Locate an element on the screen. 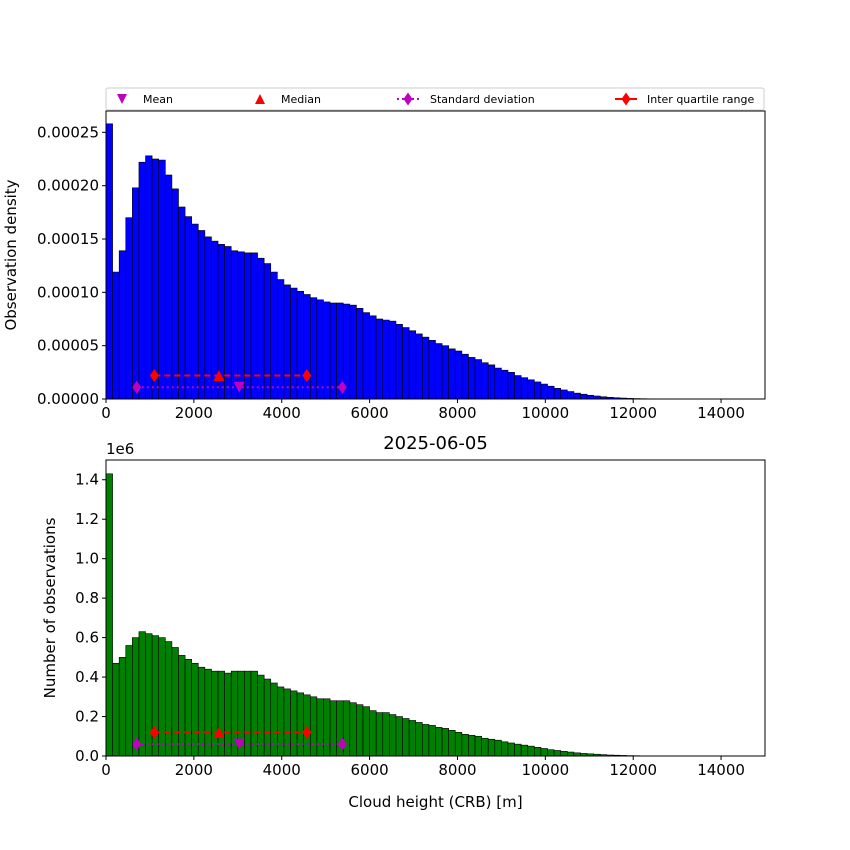 The width and height of the screenshot is (850, 850). legend-label: Median is located at coordinates (301, 99).